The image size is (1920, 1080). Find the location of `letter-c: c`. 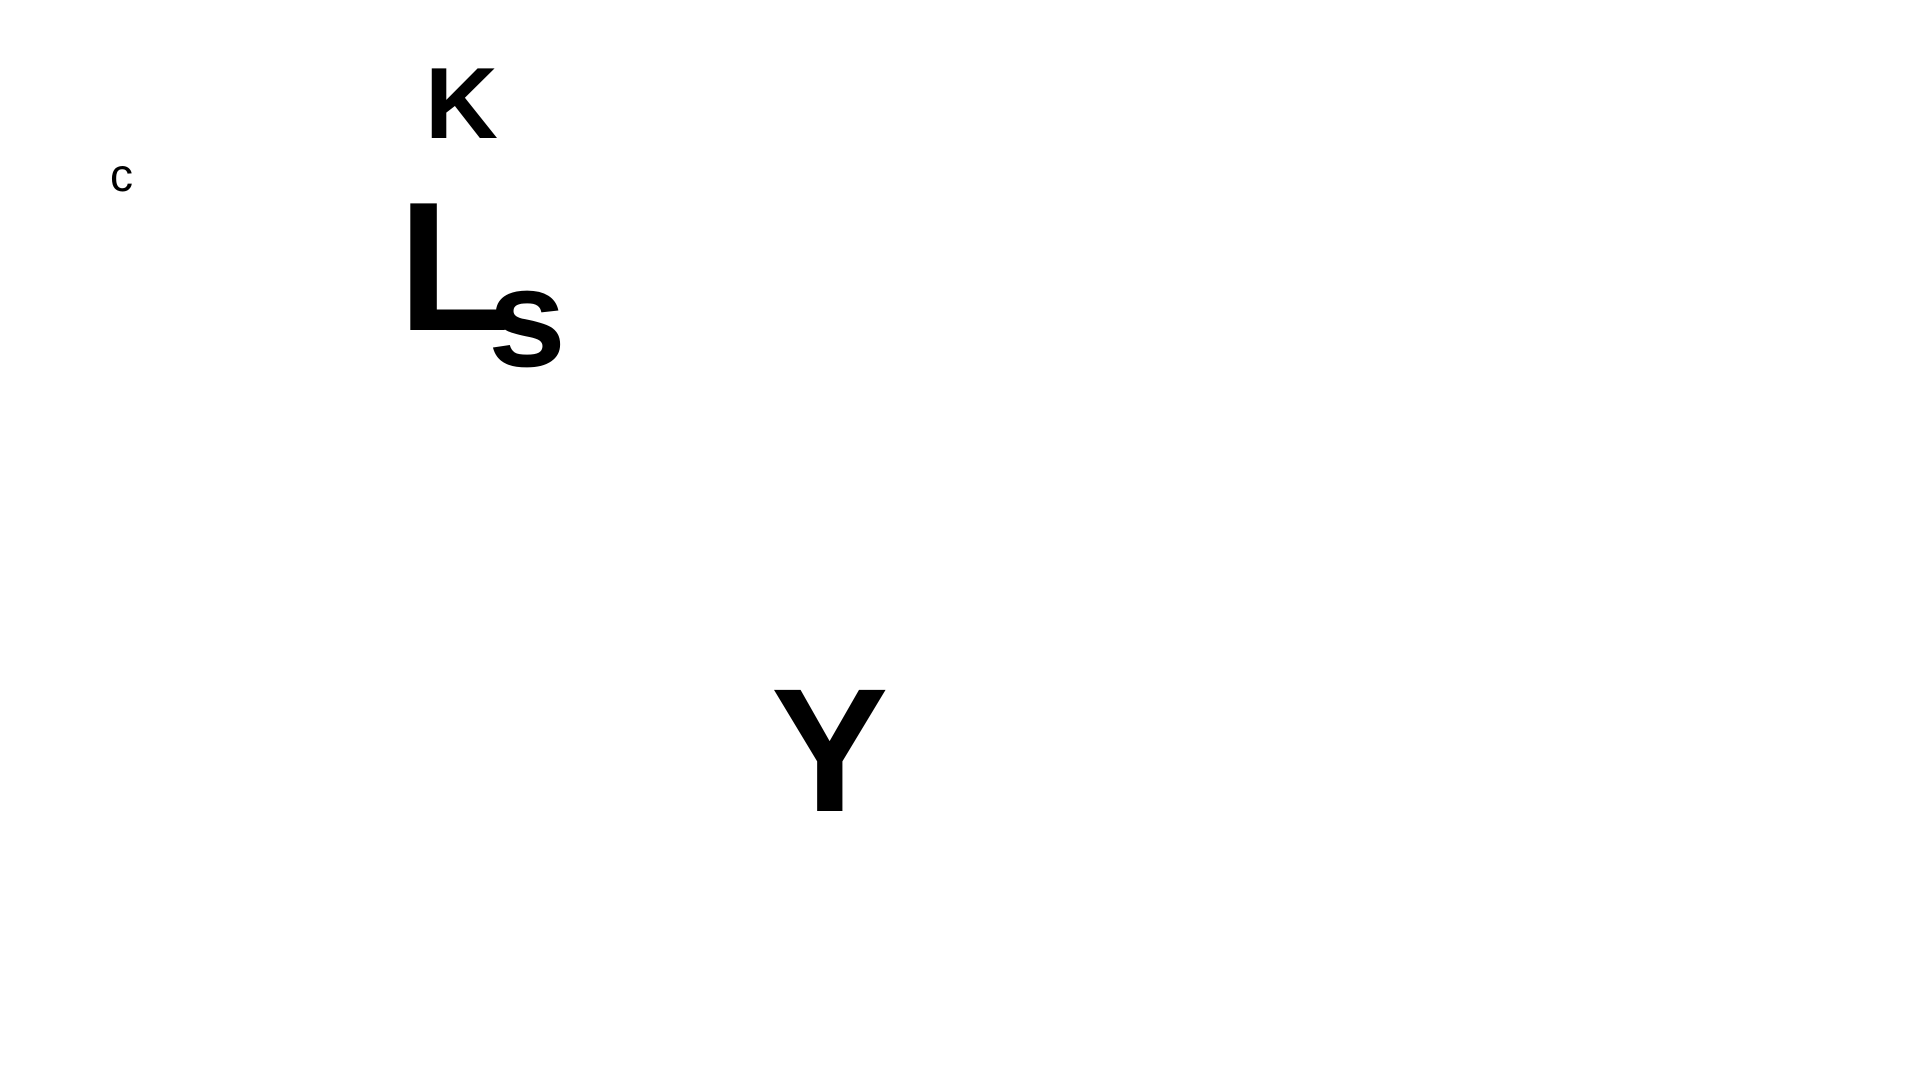

letter-c: c is located at coordinates (121, 175).